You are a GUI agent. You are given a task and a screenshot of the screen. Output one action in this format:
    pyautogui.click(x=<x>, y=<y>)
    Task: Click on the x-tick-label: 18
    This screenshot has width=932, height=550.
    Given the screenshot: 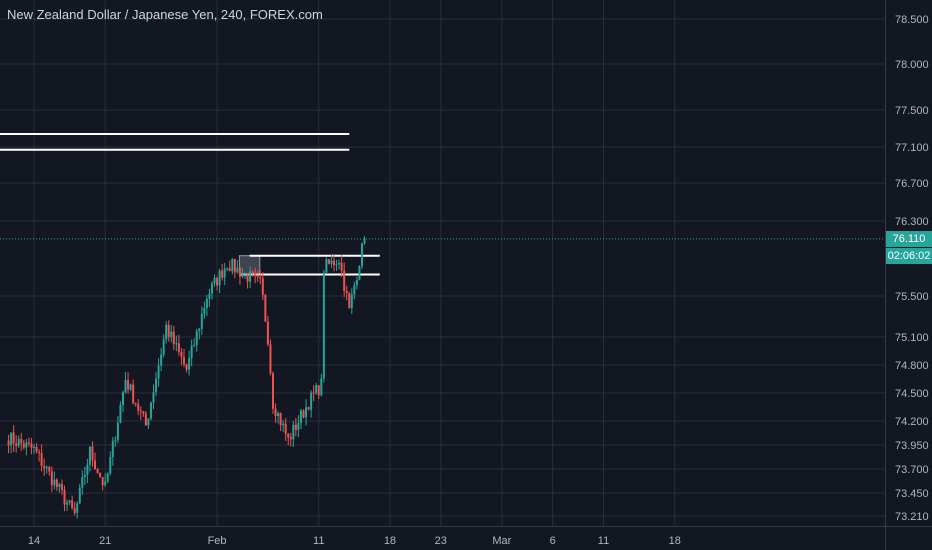 What is the action you would take?
    pyautogui.click(x=390, y=541)
    